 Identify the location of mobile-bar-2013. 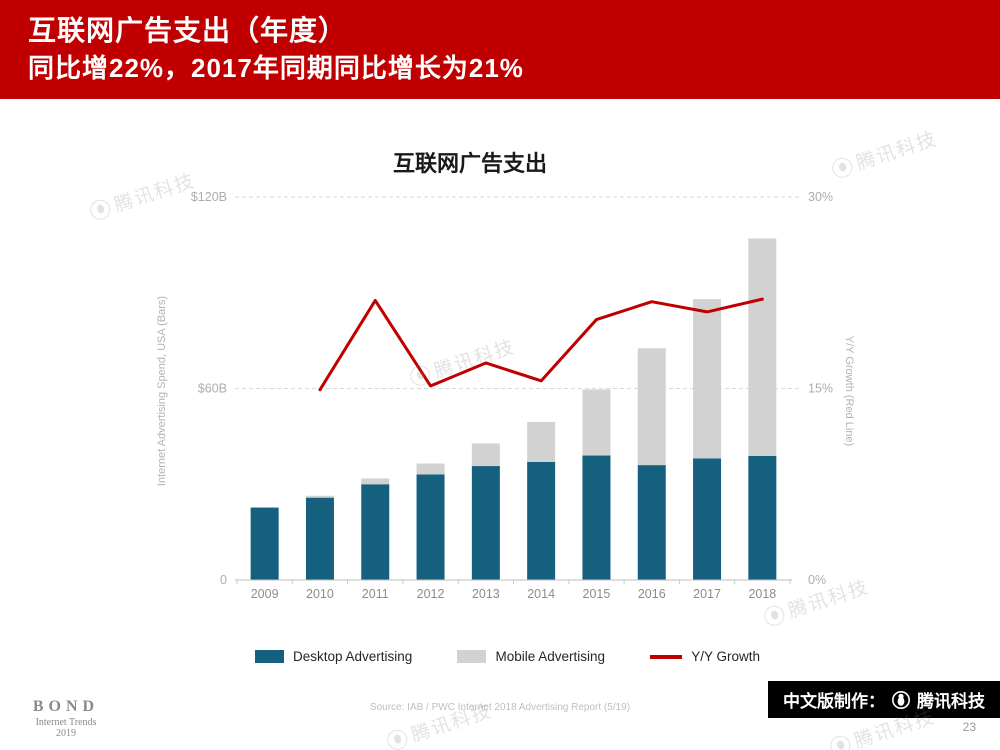
(485, 455).